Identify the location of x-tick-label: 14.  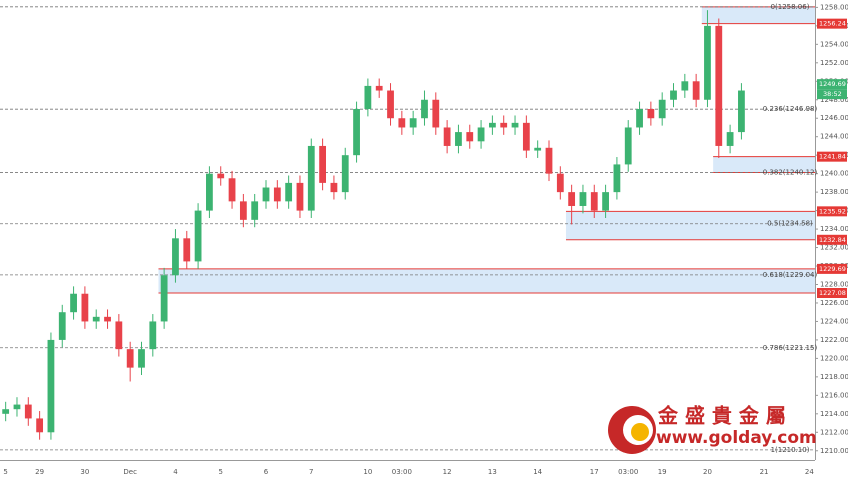
(537, 472).